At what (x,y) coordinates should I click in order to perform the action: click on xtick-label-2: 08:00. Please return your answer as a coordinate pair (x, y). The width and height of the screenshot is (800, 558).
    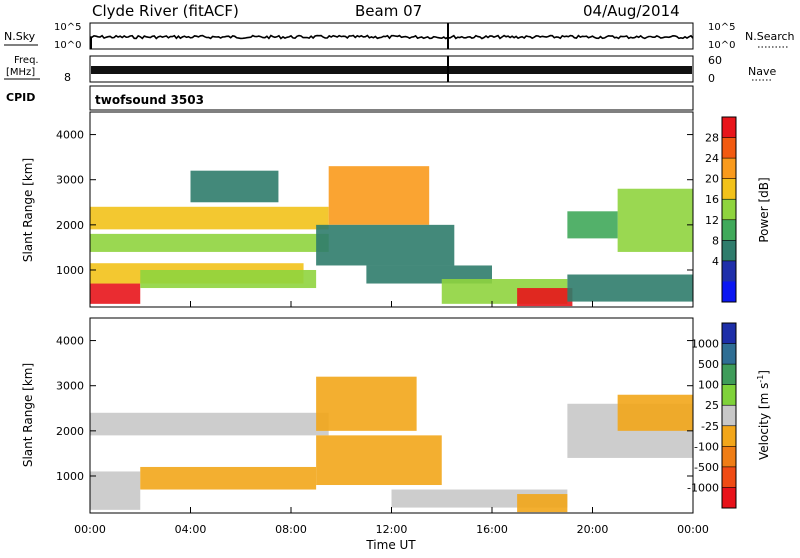
    Looking at the image, I should click on (291, 529).